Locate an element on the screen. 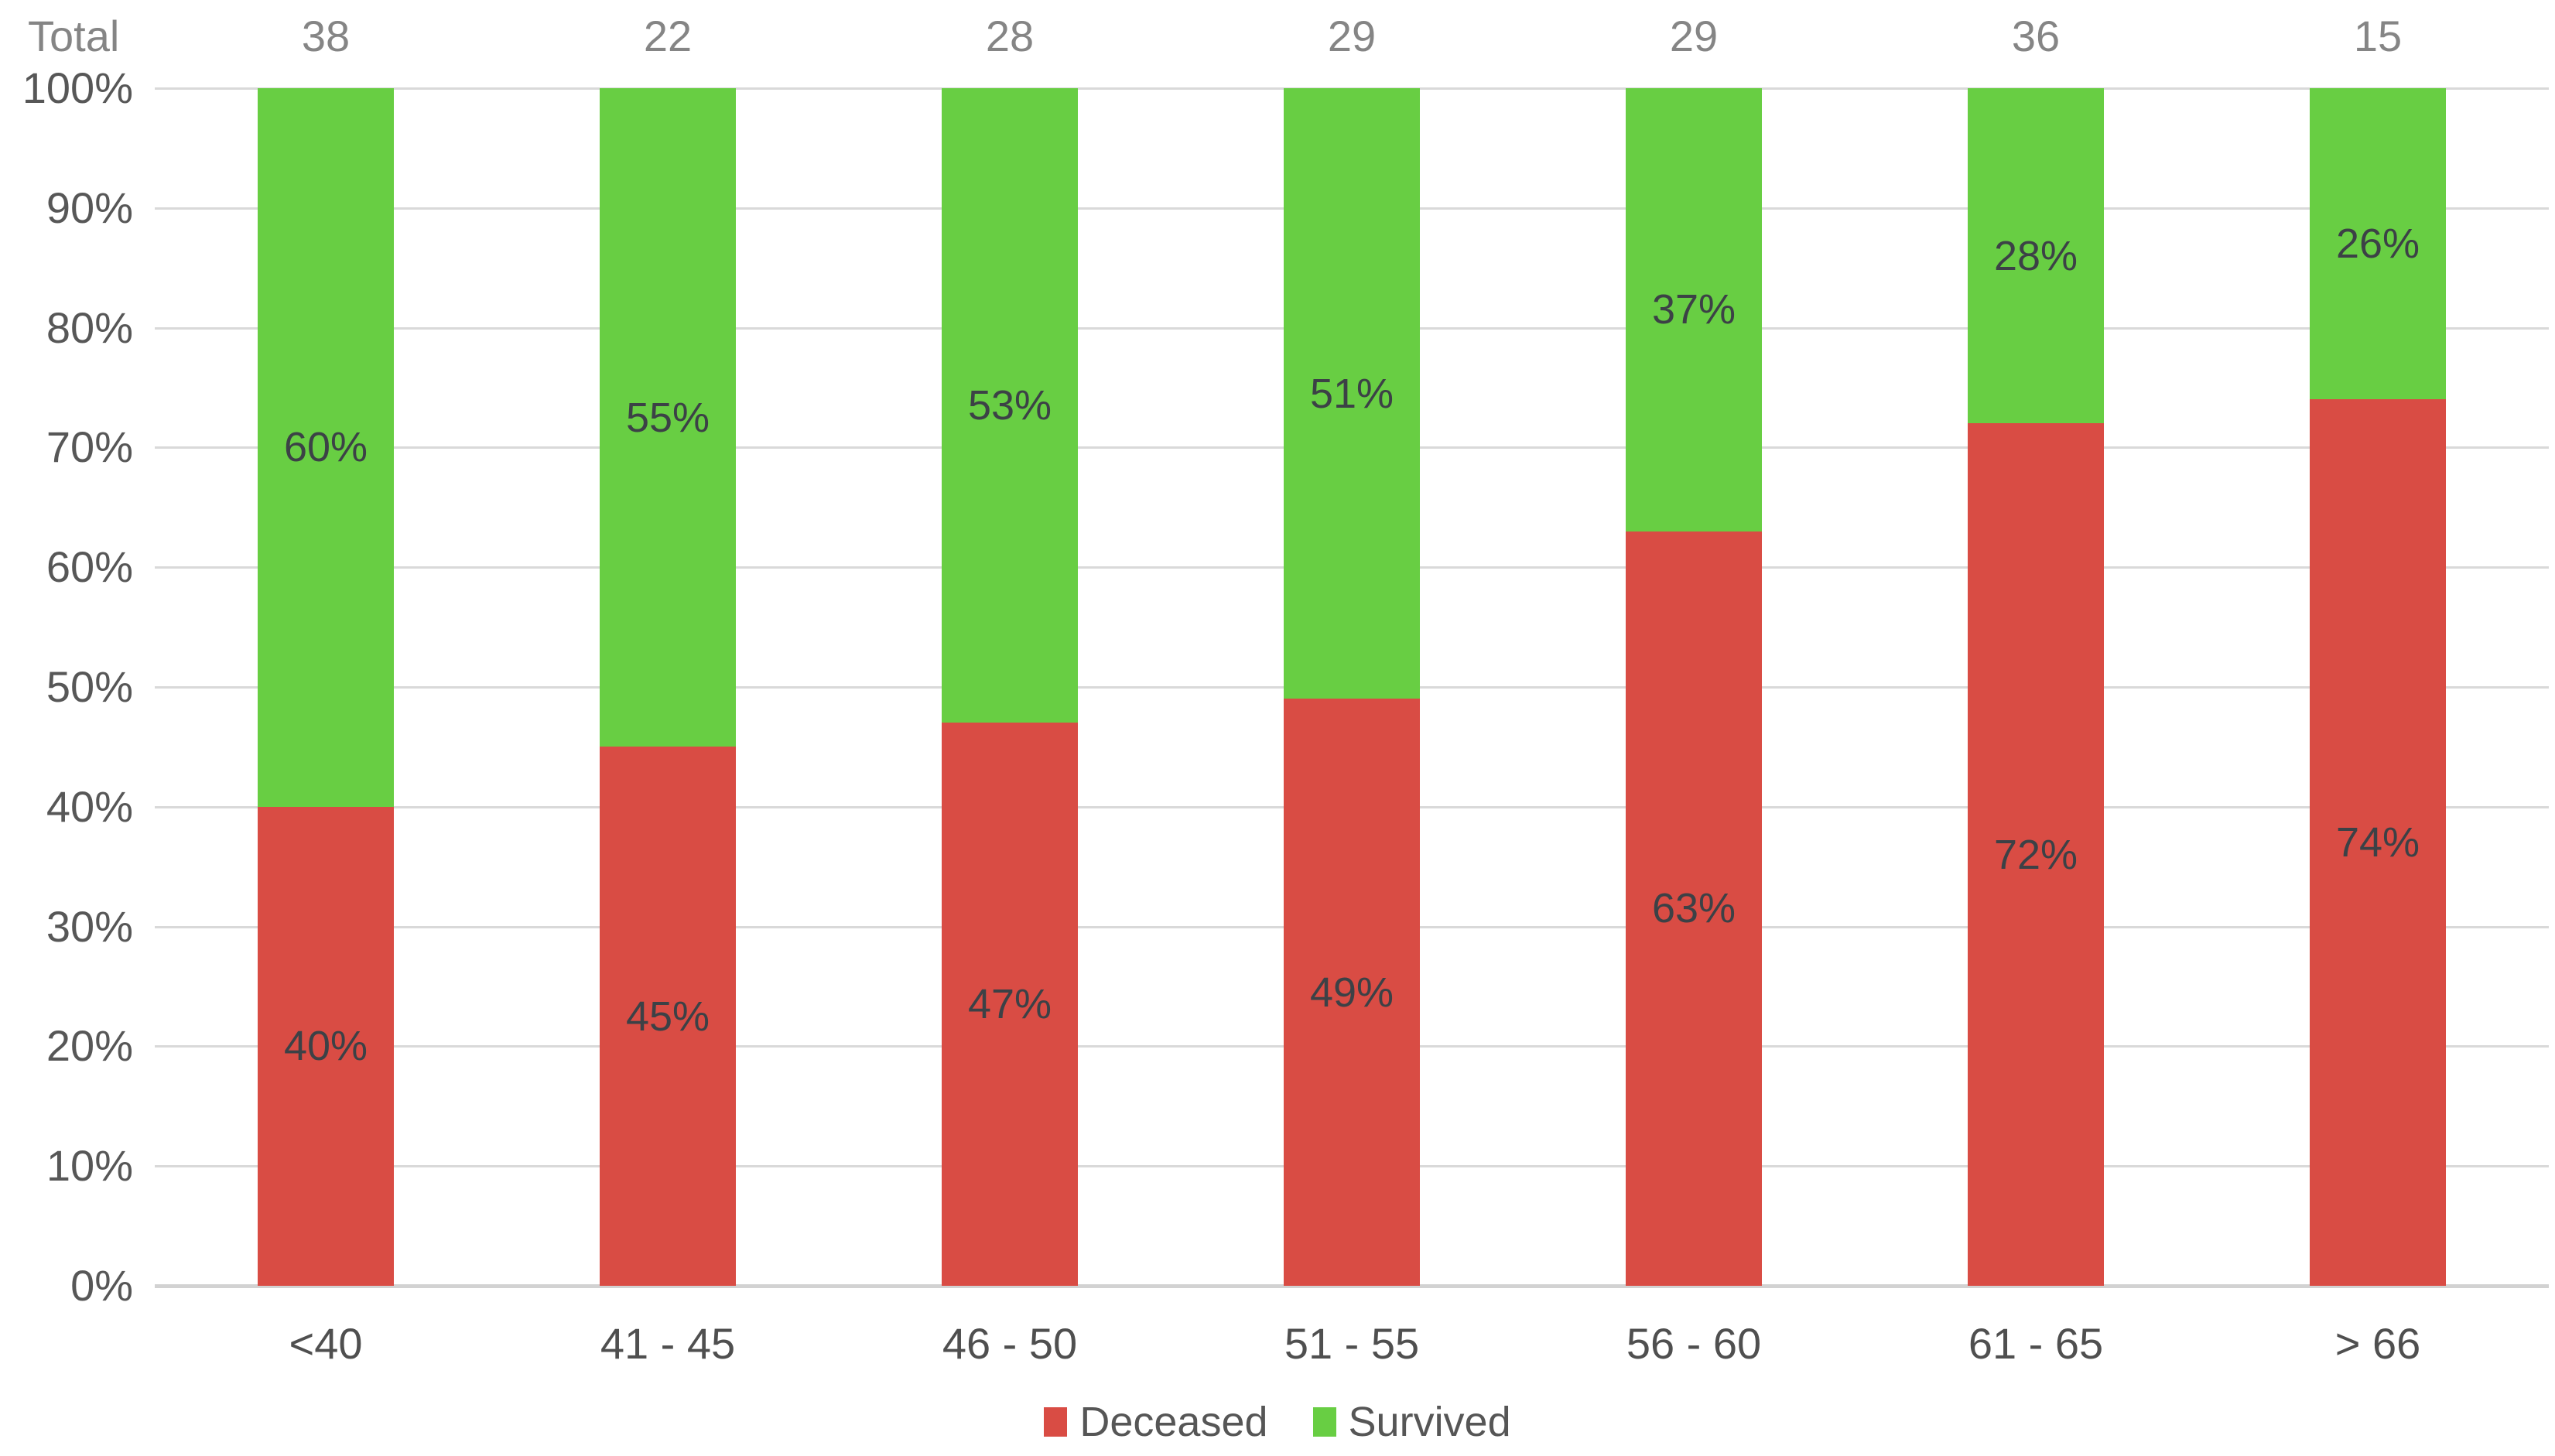 This screenshot has width=2555, height=1456. bar-<40: 60% 40% is located at coordinates (326, 687).